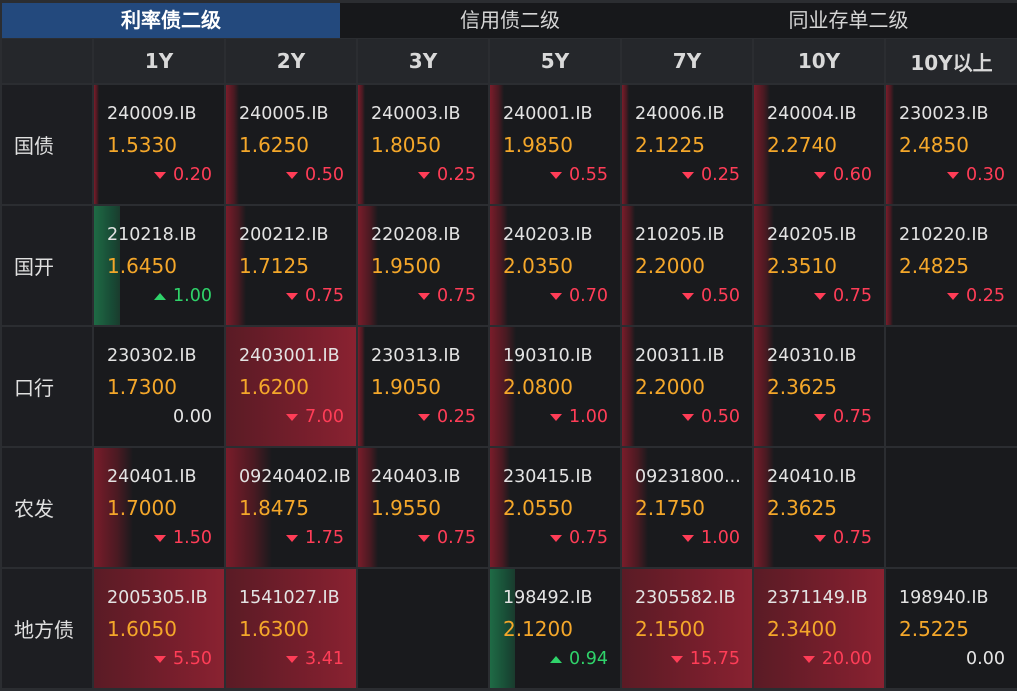 The width and height of the screenshot is (1017, 691). What do you see at coordinates (406, 508) in the screenshot?
I see `bond-yield: 1.9550` at bounding box center [406, 508].